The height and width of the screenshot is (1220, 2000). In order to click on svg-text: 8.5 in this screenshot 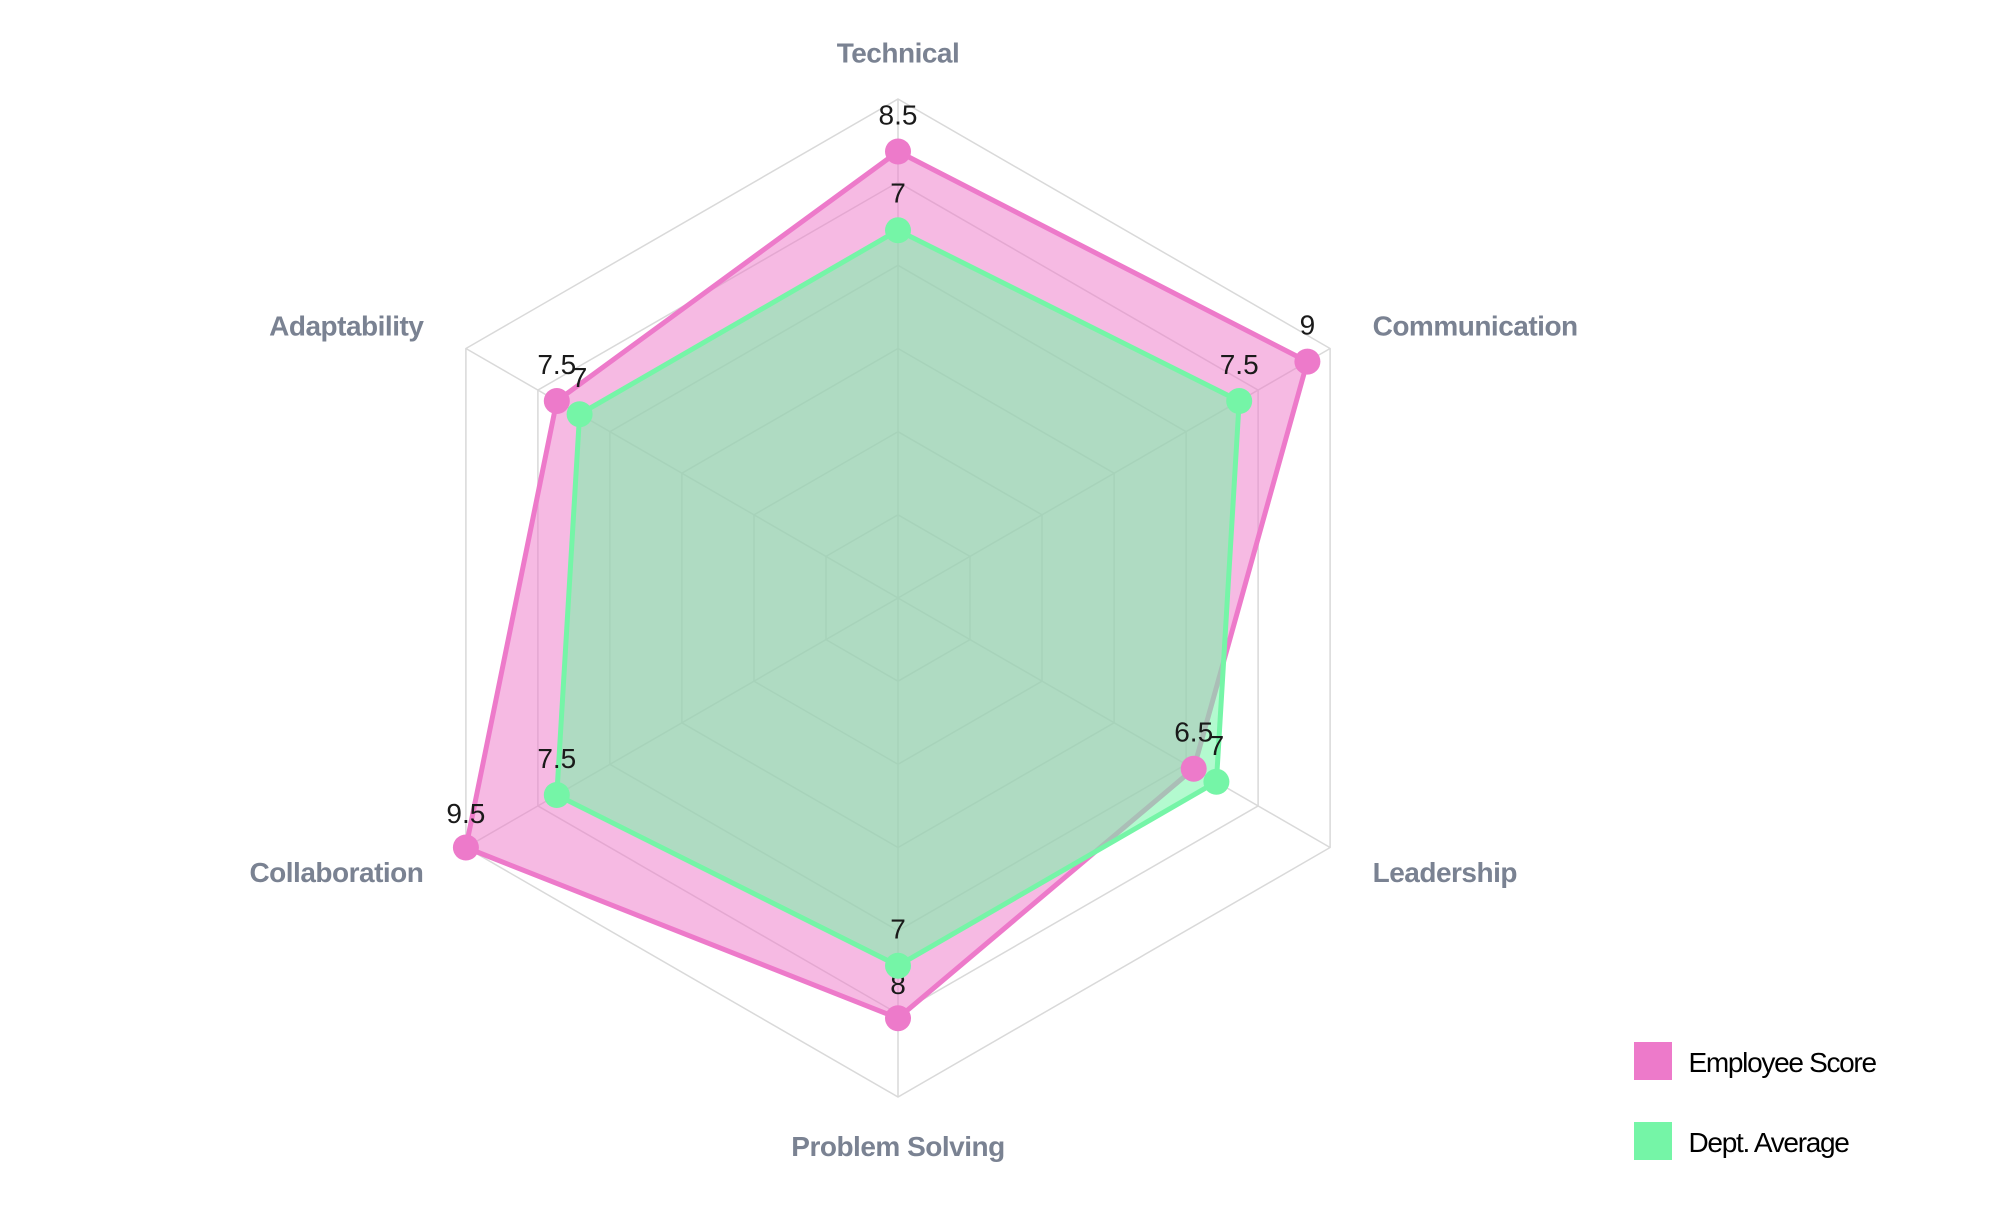, I will do `click(898, 115)`.